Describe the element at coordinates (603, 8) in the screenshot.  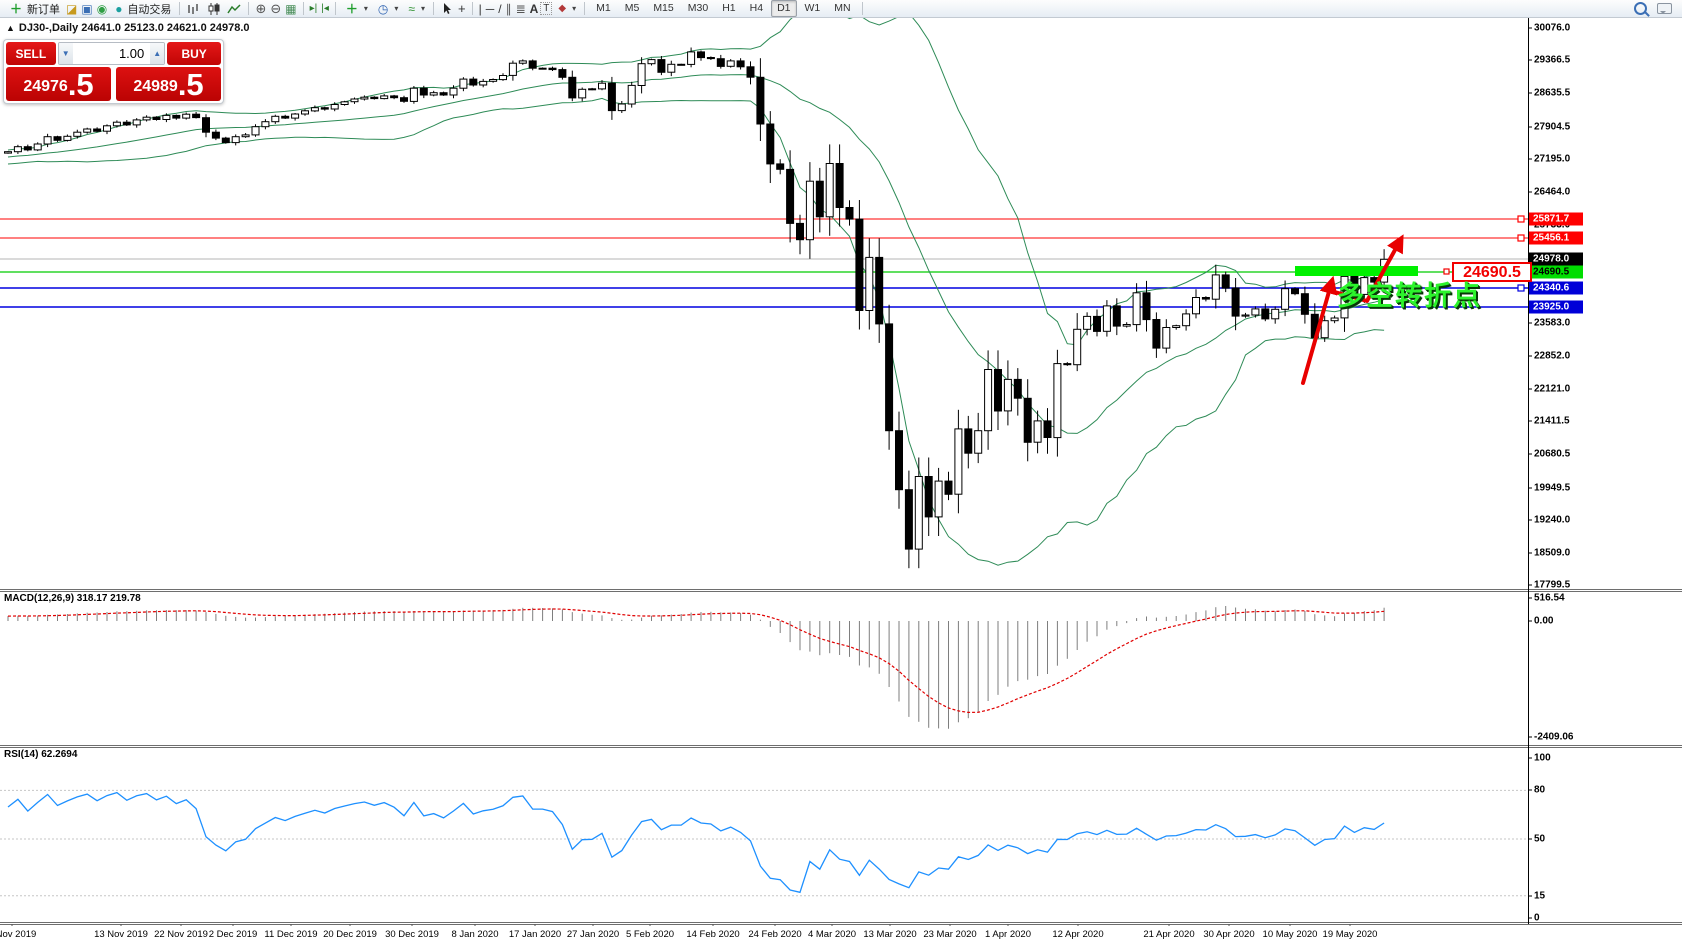
I see `timeframe-button-M1: M1` at that location.